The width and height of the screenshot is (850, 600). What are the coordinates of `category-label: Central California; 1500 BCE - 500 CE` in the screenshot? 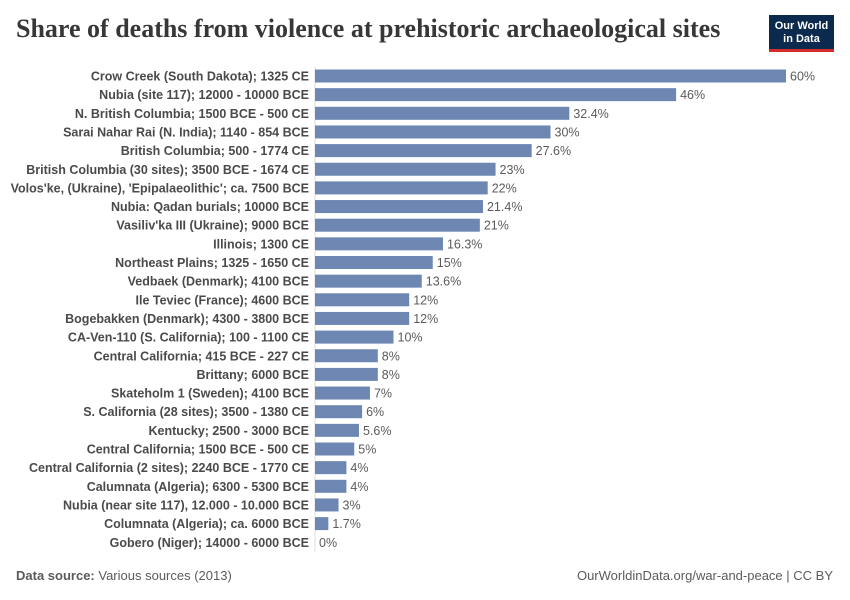 It's located at (198, 450).